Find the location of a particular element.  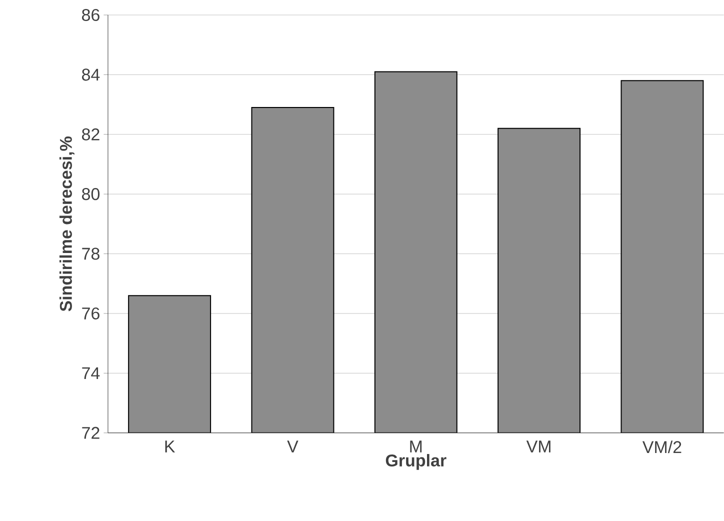

y-tick-label: 84 is located at coordinates (91, 74).